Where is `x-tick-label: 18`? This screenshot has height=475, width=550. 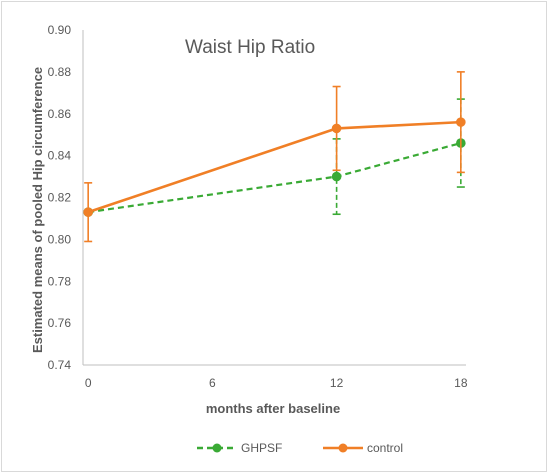
x-tick-label: 18 is located at coordinates (461, 383).